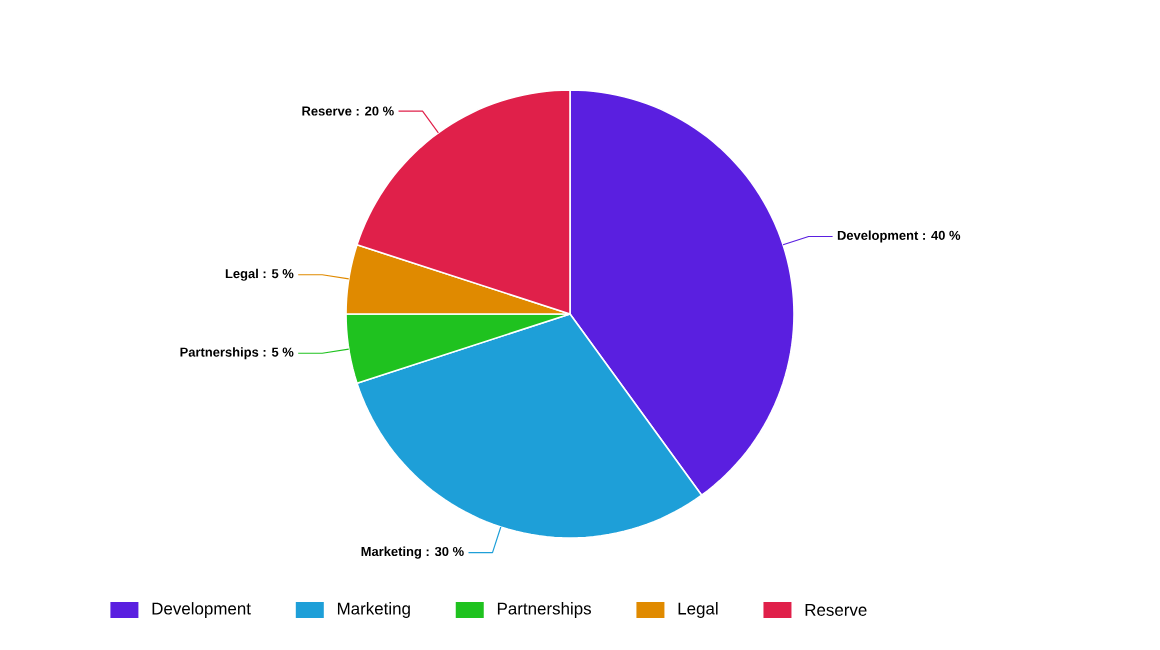  What do you see at coordinates (698, 610) in the screenshot?
I see `legend-label: Legal` at bounding box center [698, 610].